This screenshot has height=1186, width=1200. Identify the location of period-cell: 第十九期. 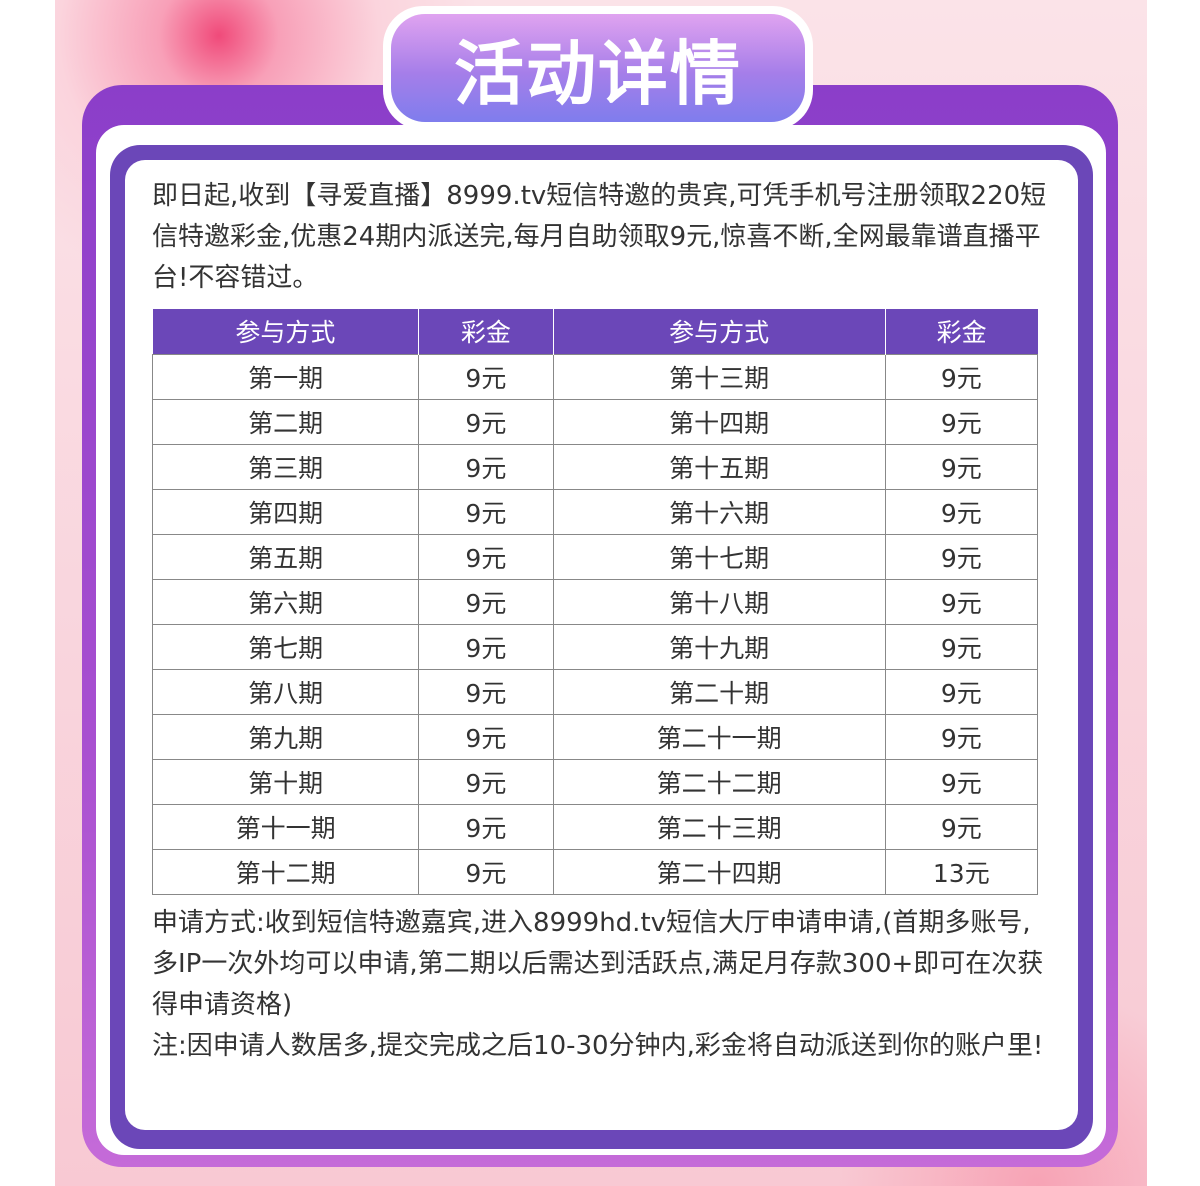
(719, 646).